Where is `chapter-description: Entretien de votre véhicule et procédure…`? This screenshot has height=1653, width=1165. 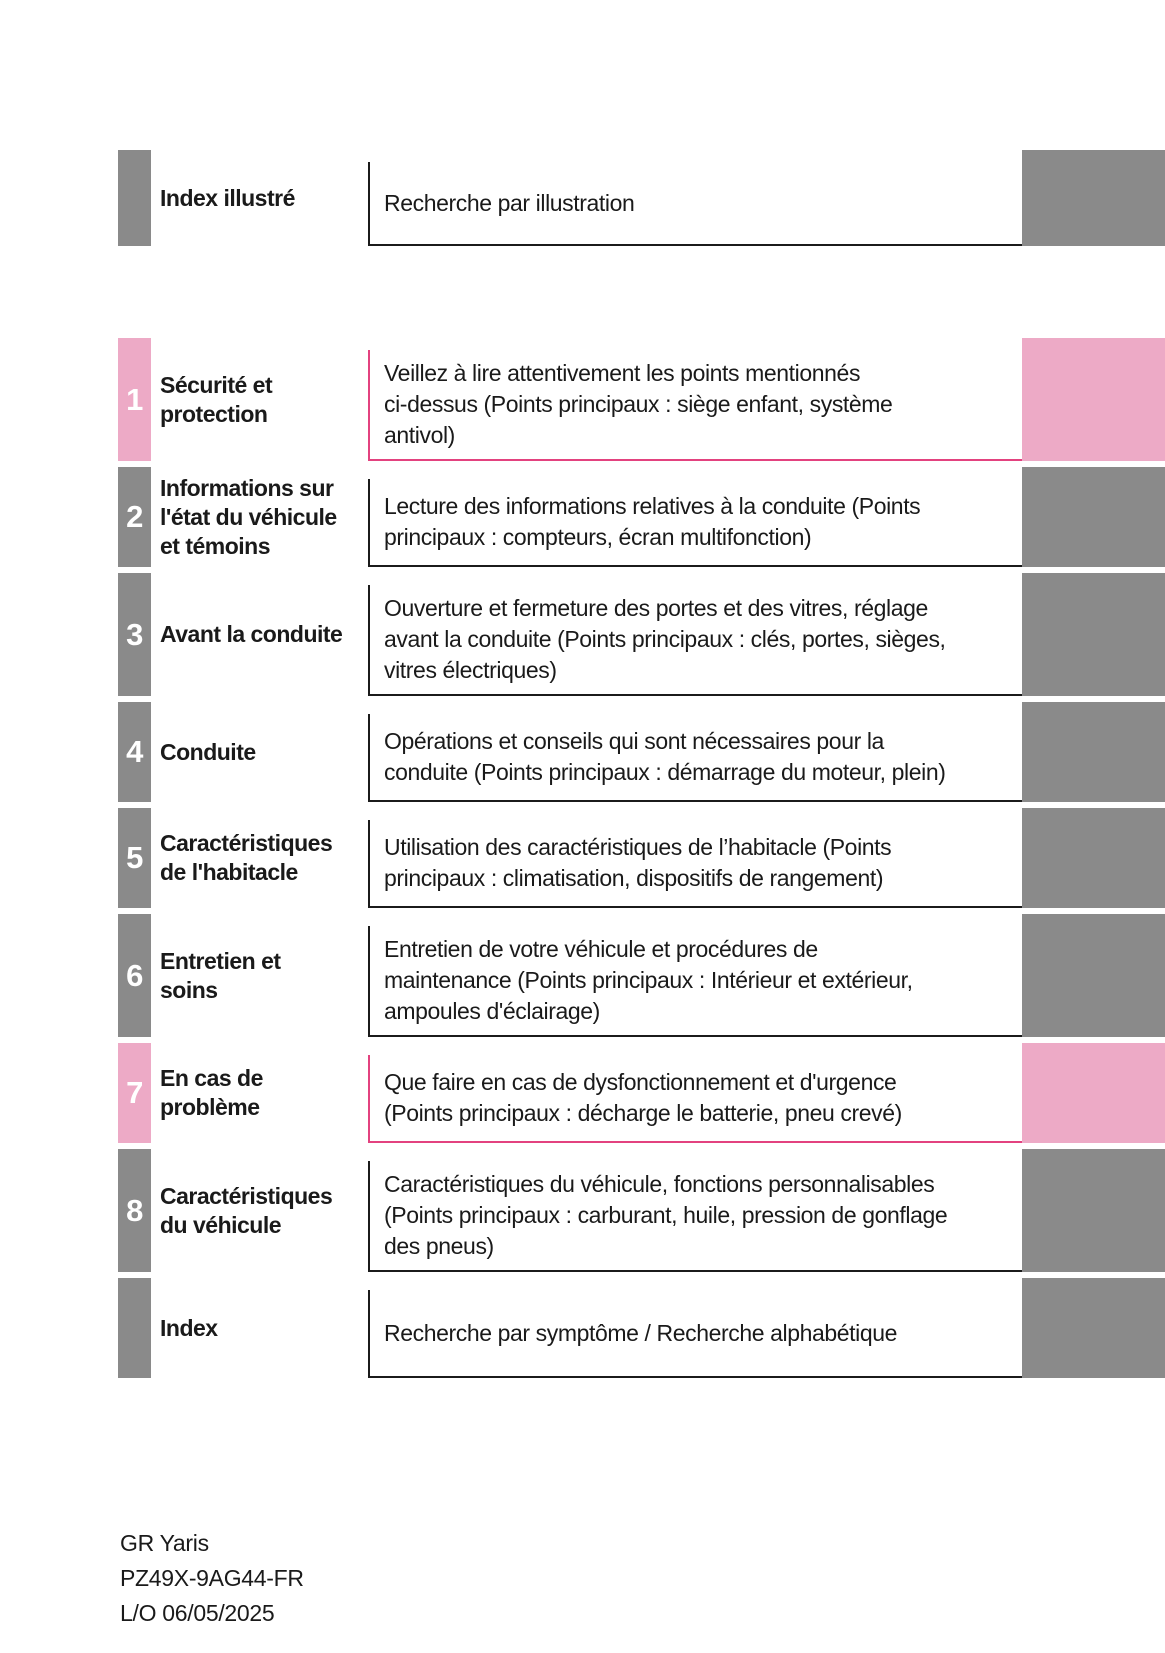 chapter-description: Entretien de votre véhicule et procédure… is located at coordinates (648, 980).